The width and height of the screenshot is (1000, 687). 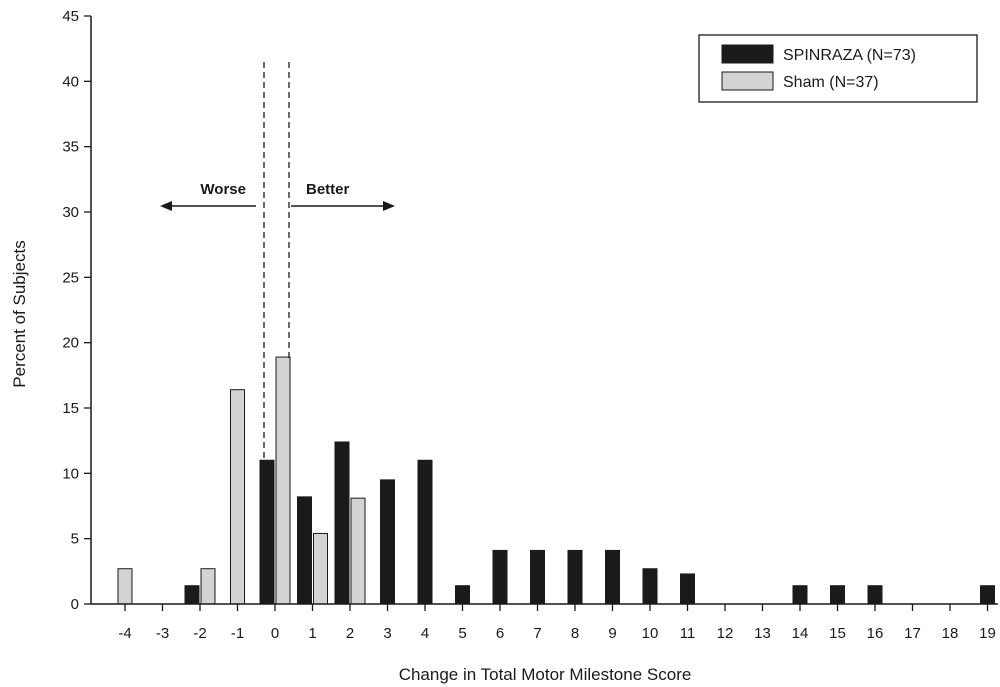 What do you see at coordinates (837, 633) in the screenshot?
I see `x-tick-label: 15` at bounding box center [837, 633].